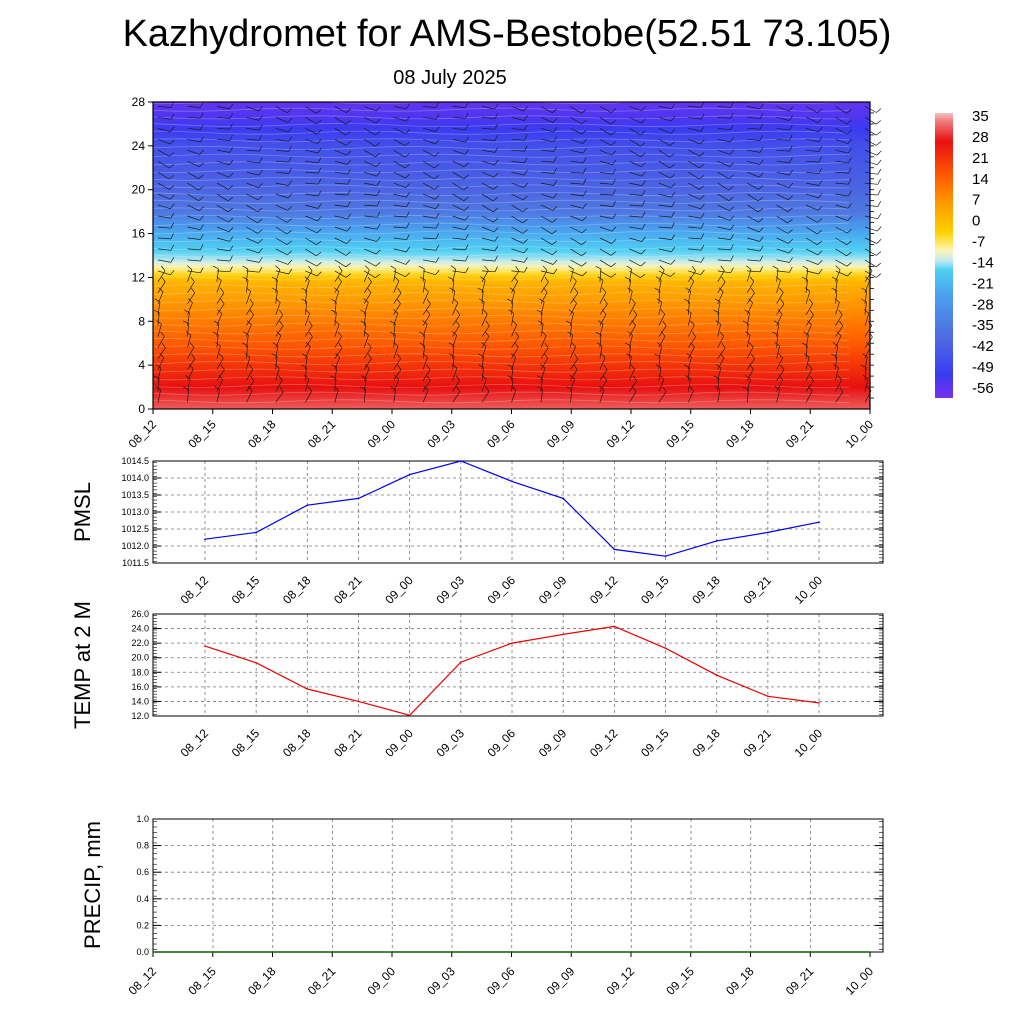 The image size is (1024, 1024). Describe the element at coordinates (262, 434) in the screenshot. I see `x-tick-label: 08_18` at that location.